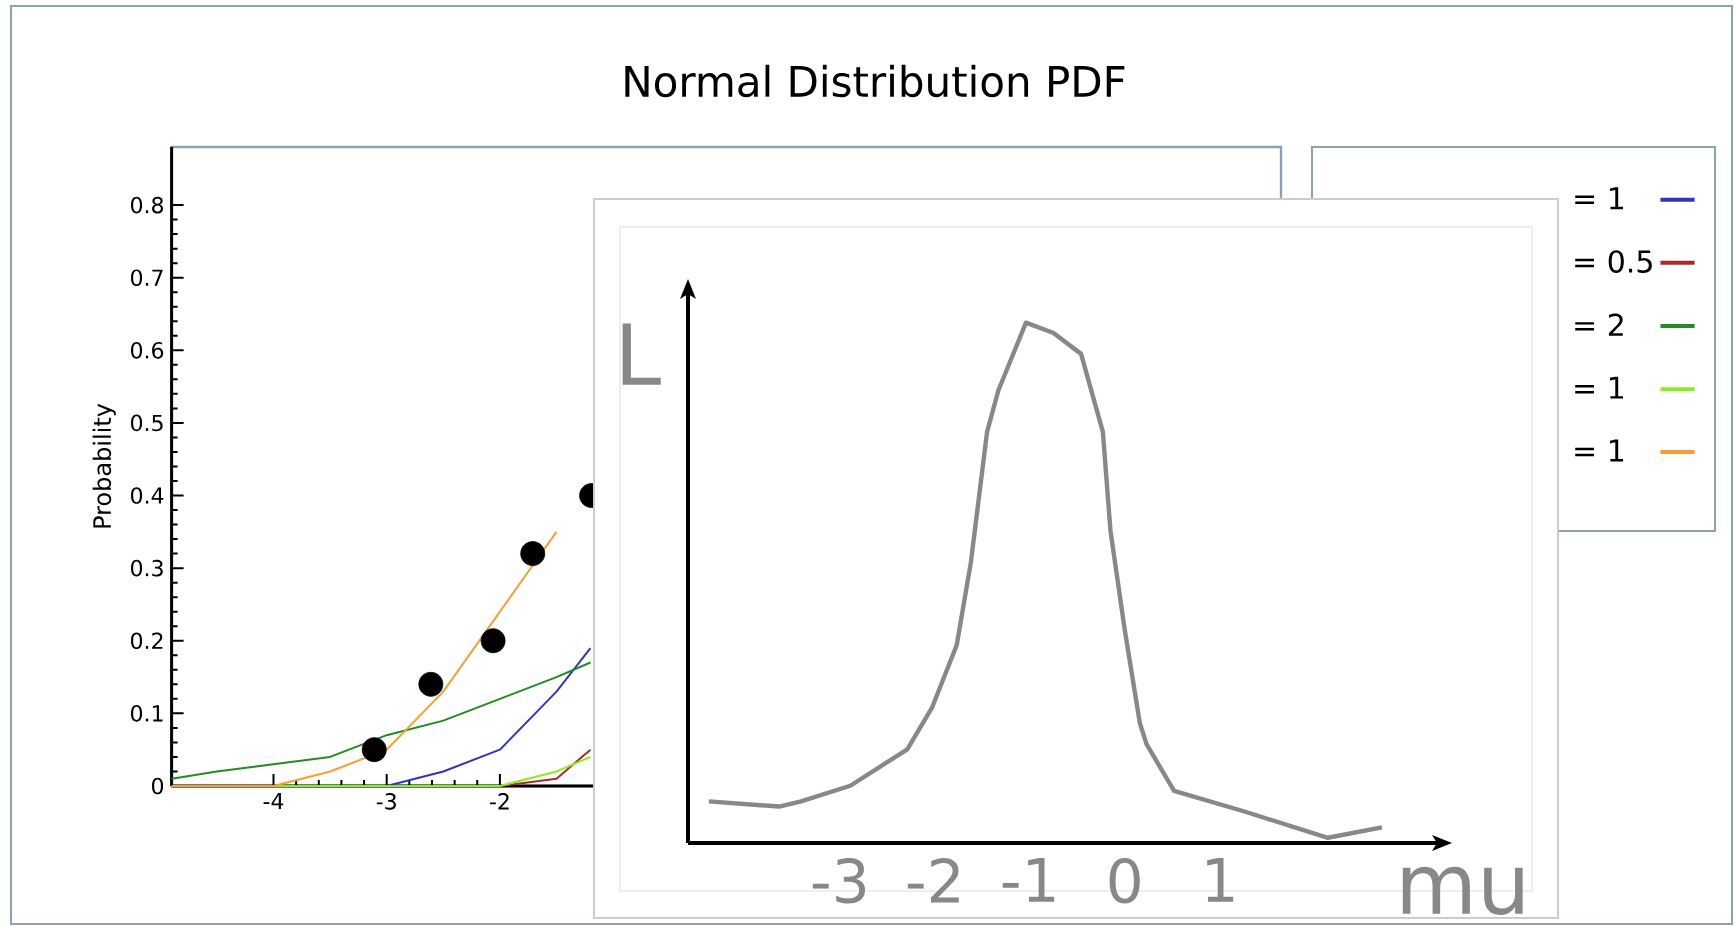  Describe the element at coordinates (147, 350) in the screenshot. I see `y-tick-label: 0.6` at that location.